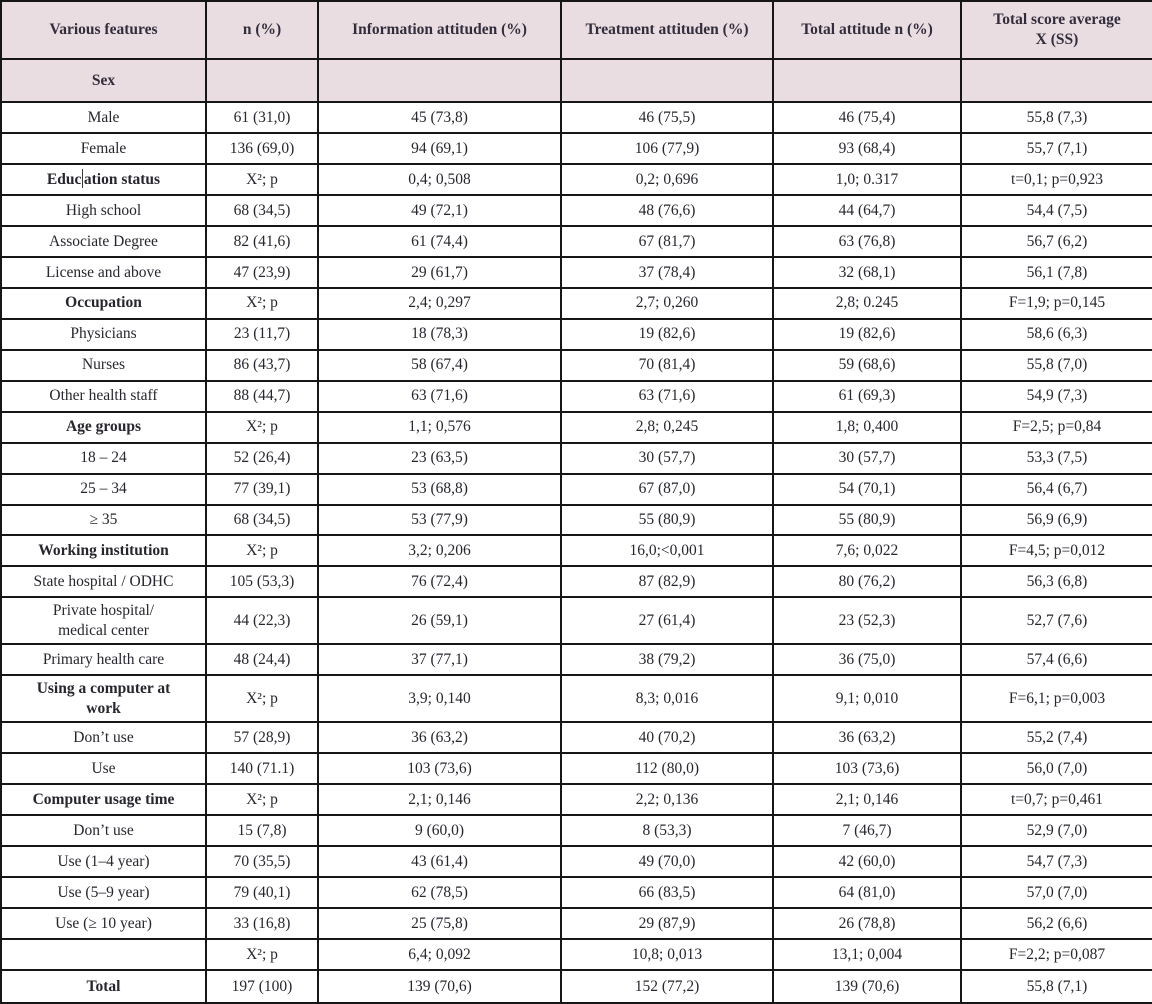 This screenshot has width=1152, height=1004. Describe the element at coordinates (1056, 149) in the screenshot. I see `value-cell: 55,7 (7,1)` at that location.